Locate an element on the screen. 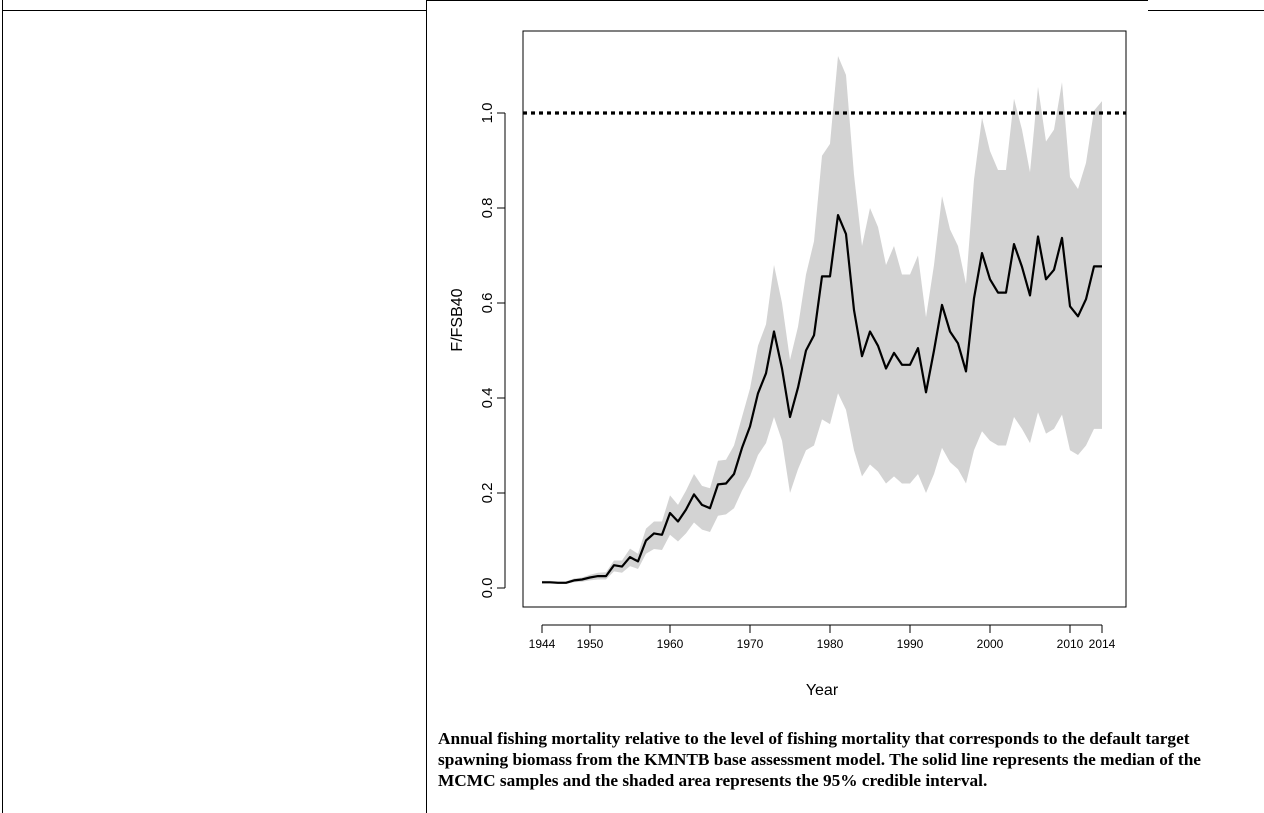  x-tick-label: 1950 is located at coordinates (590, 644).